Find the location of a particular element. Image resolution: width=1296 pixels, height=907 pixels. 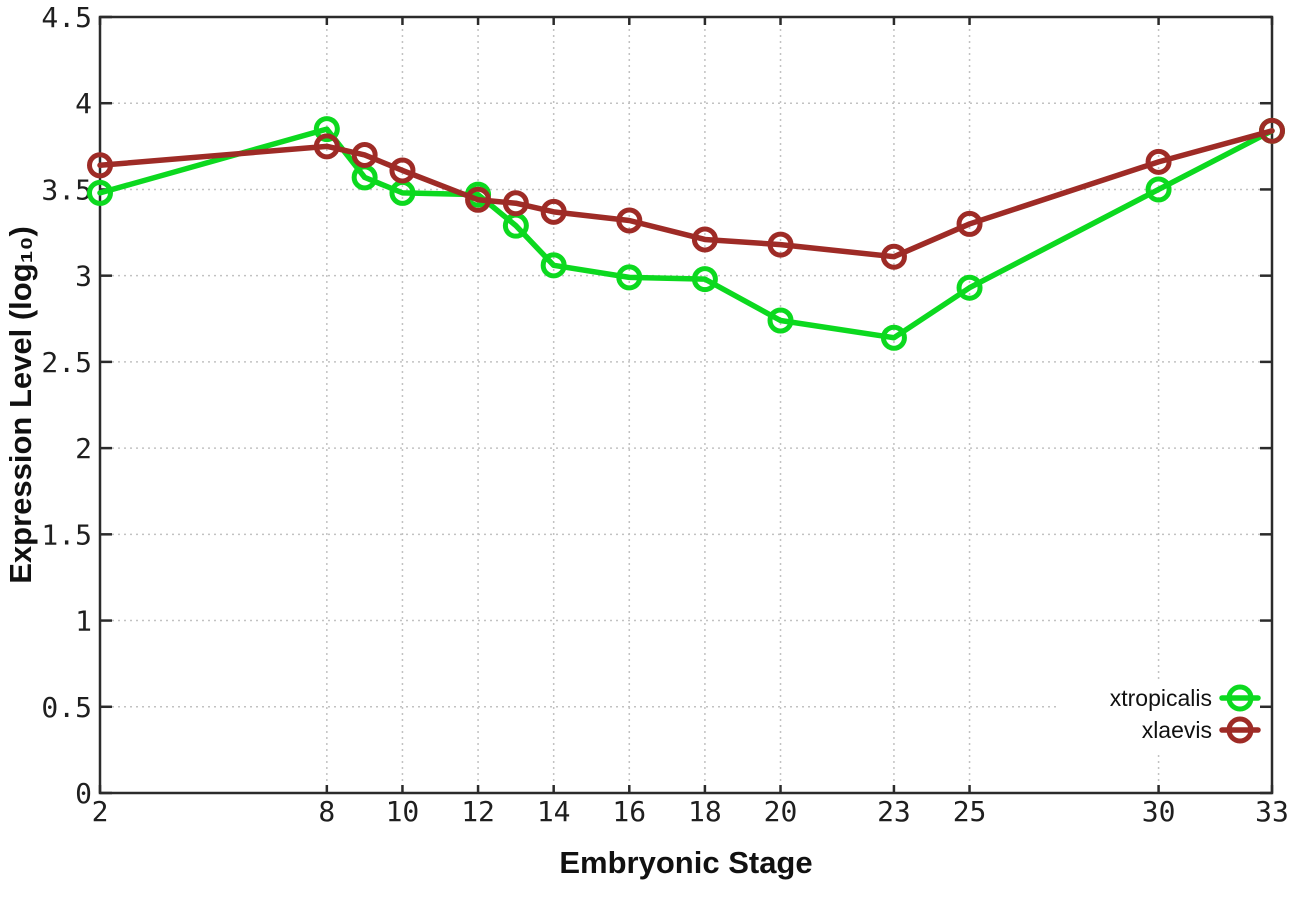

x-tick-label: 25 is located at coordinates (970, 811).